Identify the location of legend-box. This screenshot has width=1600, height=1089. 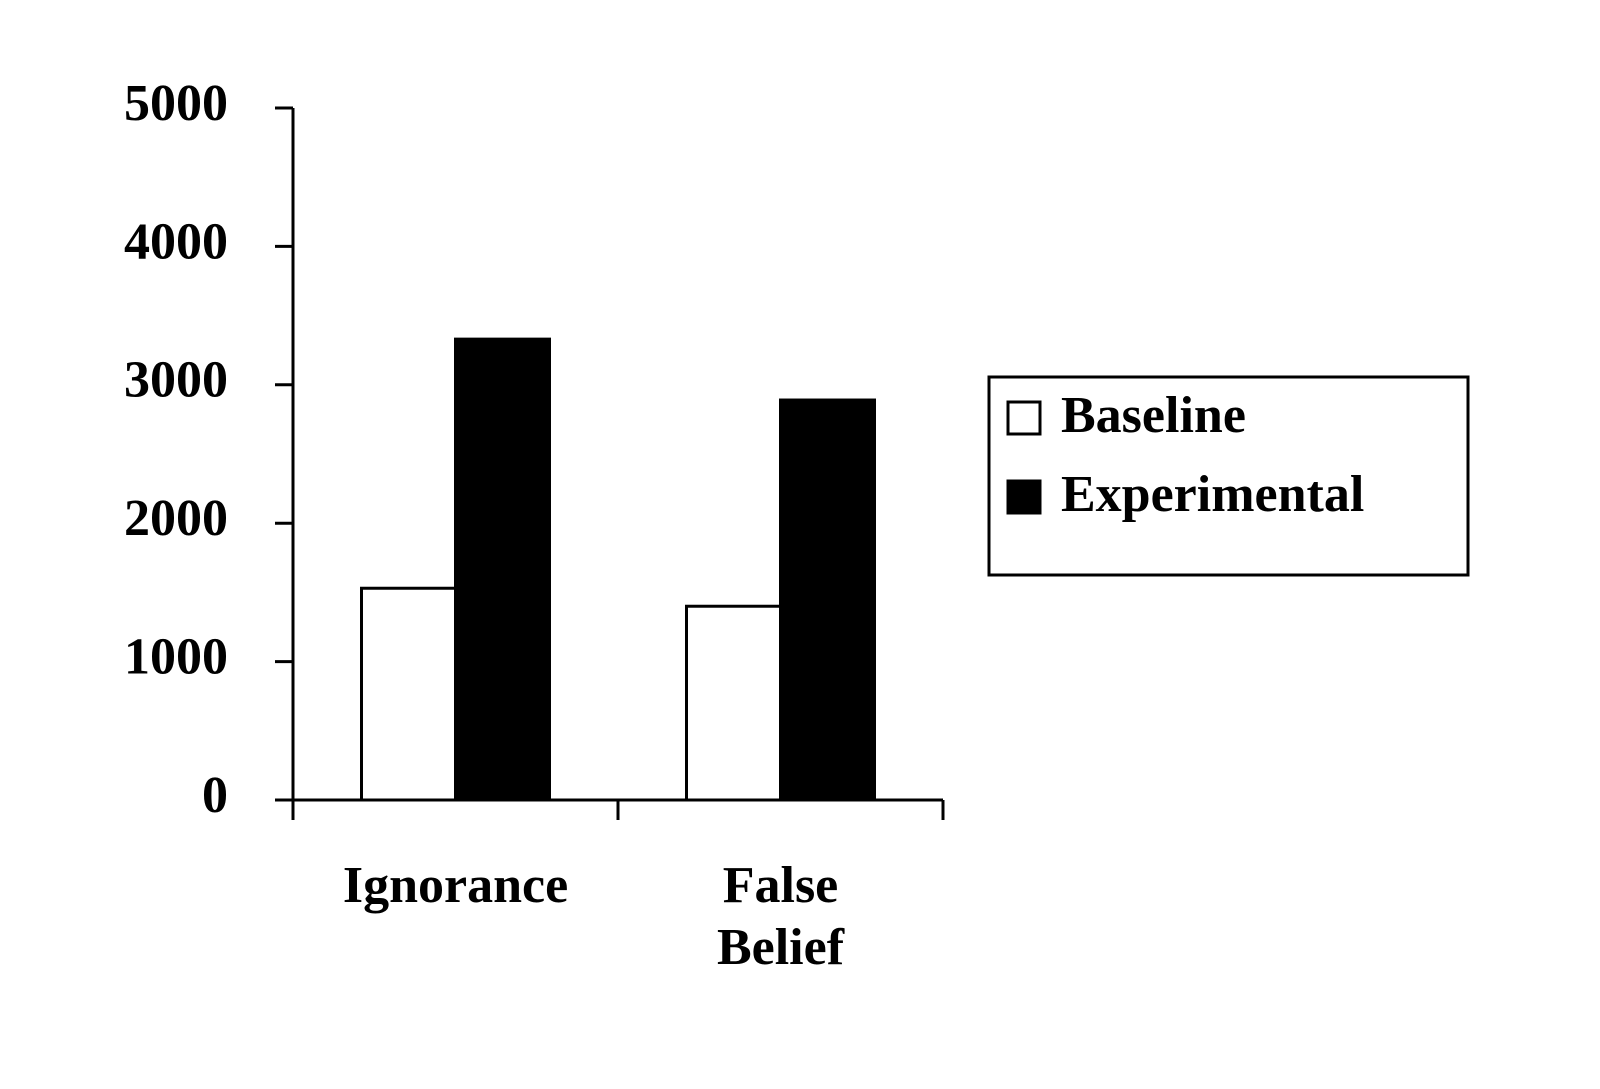
(1228, 476).